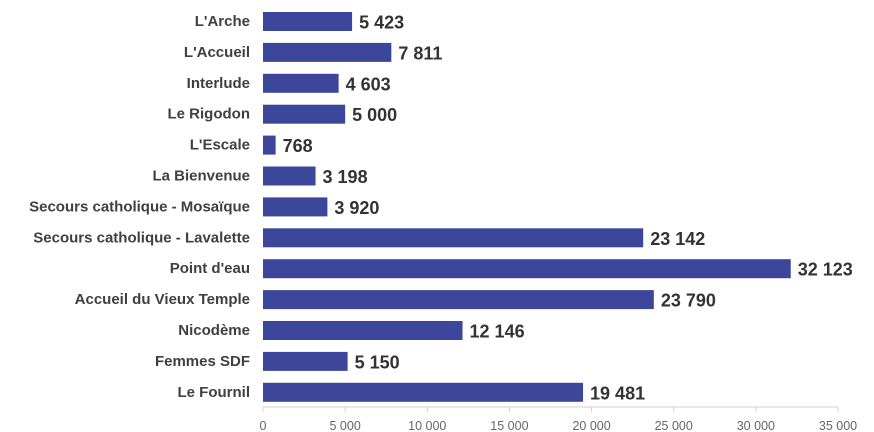 The width and height of the screenshot is (874, 432). I want to click on value-label: 3 920, so click(356, 208).